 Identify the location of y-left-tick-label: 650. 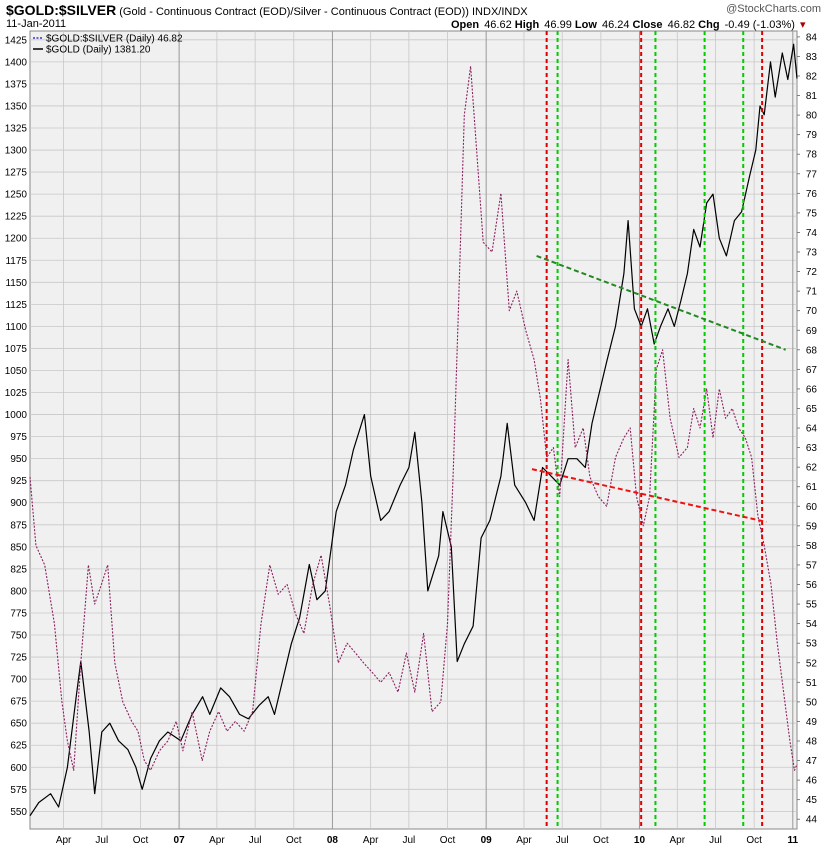
(18, 724).